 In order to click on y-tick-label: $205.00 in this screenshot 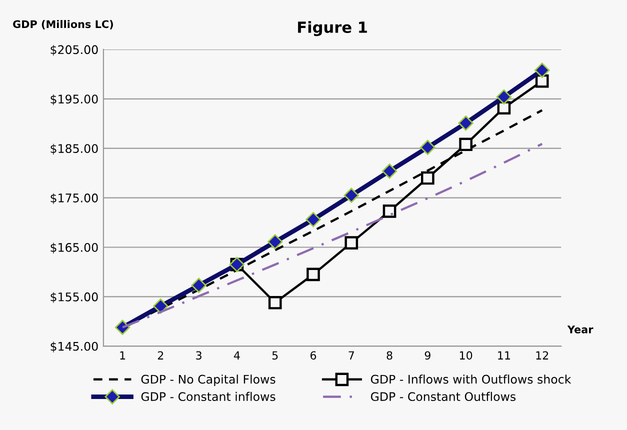, I will do `click(74, 50)`.